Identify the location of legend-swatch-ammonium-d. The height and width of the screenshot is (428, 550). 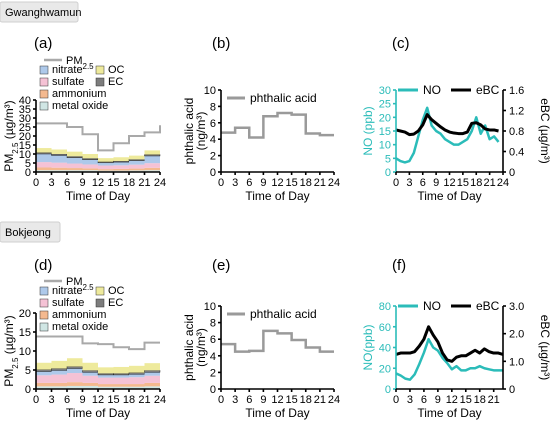
(44, 315).